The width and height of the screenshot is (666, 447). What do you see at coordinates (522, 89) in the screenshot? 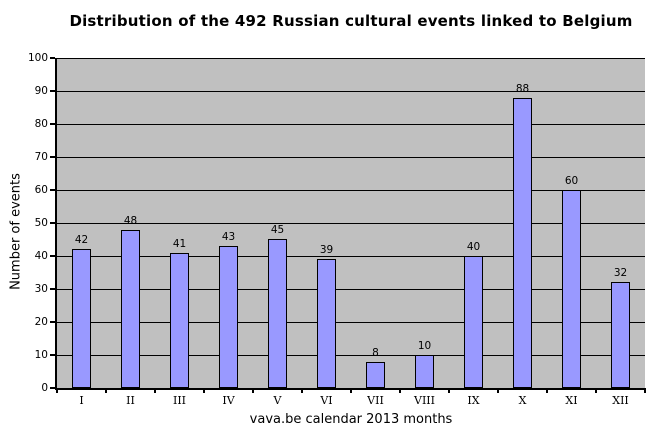
I see `bar-value-label: 88` at bounding box center [522, 89].